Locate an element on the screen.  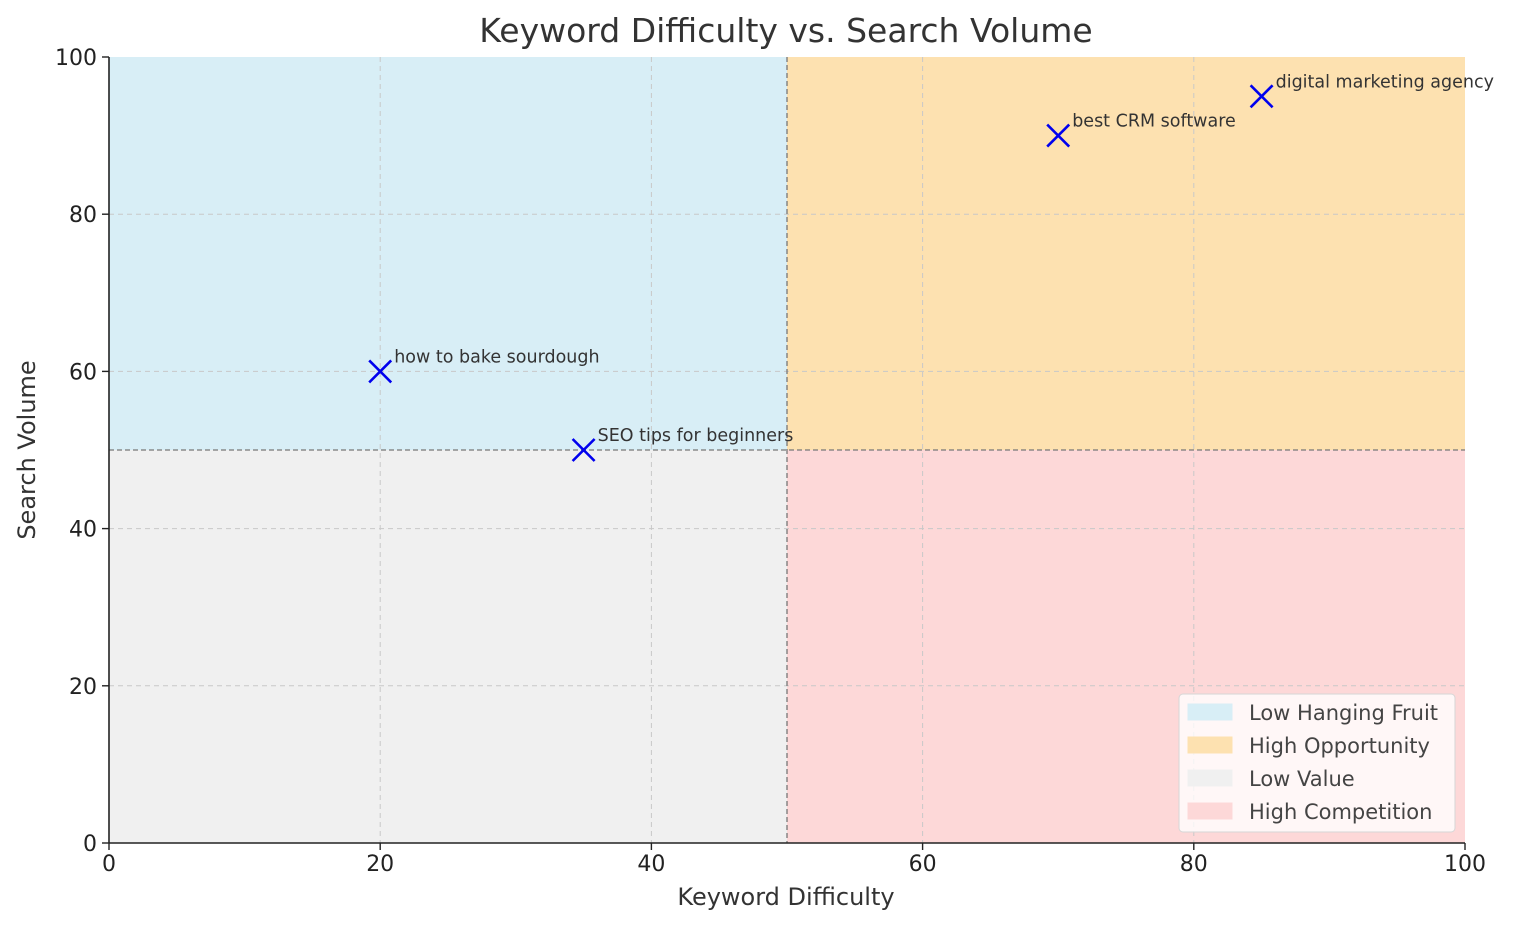
point-best-crm-software: best CRM software is located at coordinates (1141, 130).